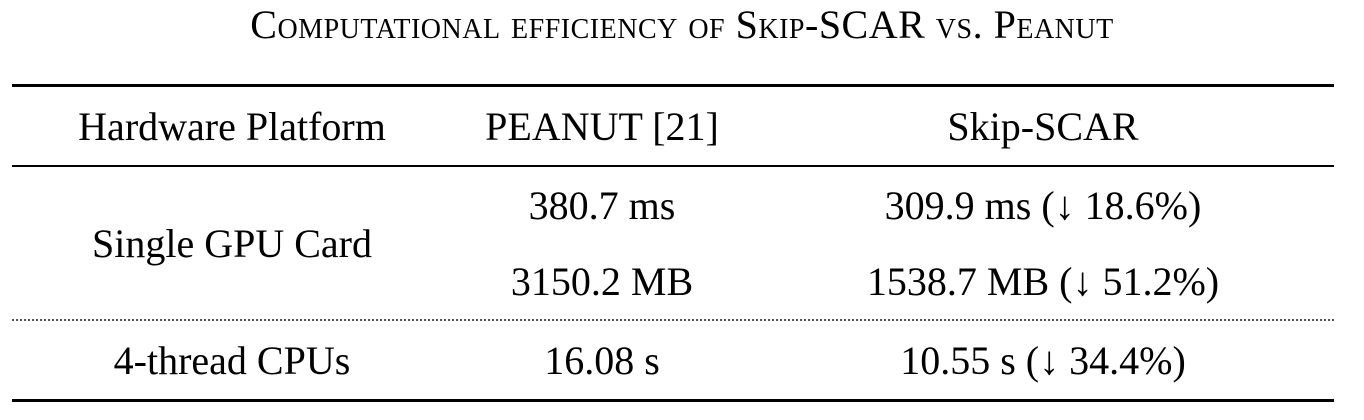 The image size is (1364, 420). I want to click on bottom-rule, so click(673, 400).